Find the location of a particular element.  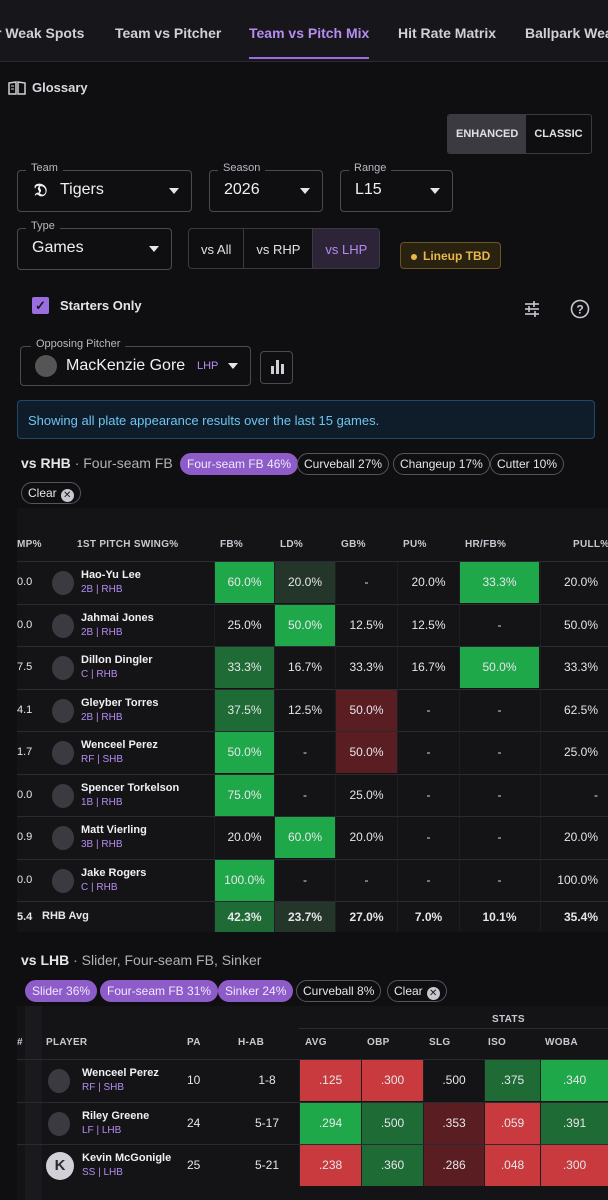

pitch-chip-curveball: Curveball 27% is located at coordinates (343, 464).